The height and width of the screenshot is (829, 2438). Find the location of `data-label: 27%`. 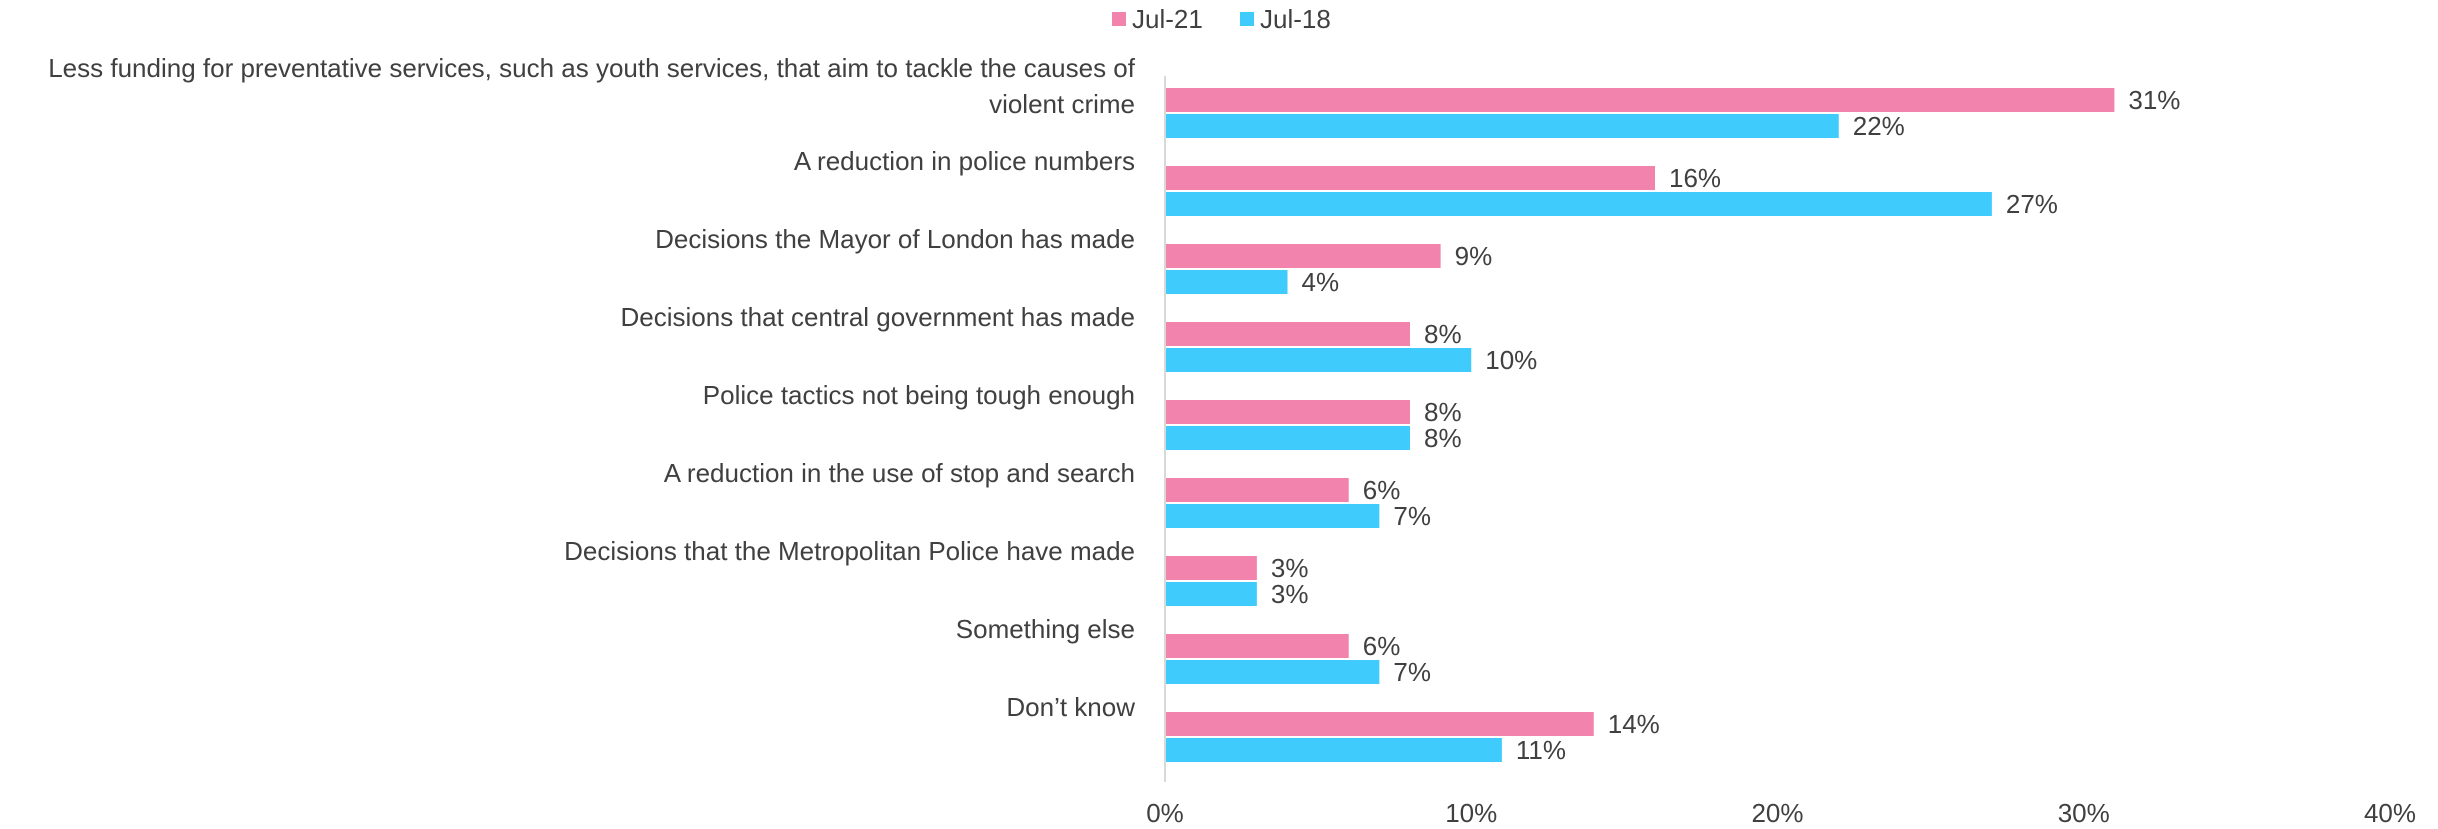

data-label: 27% is located at coordinates (2032, 204).